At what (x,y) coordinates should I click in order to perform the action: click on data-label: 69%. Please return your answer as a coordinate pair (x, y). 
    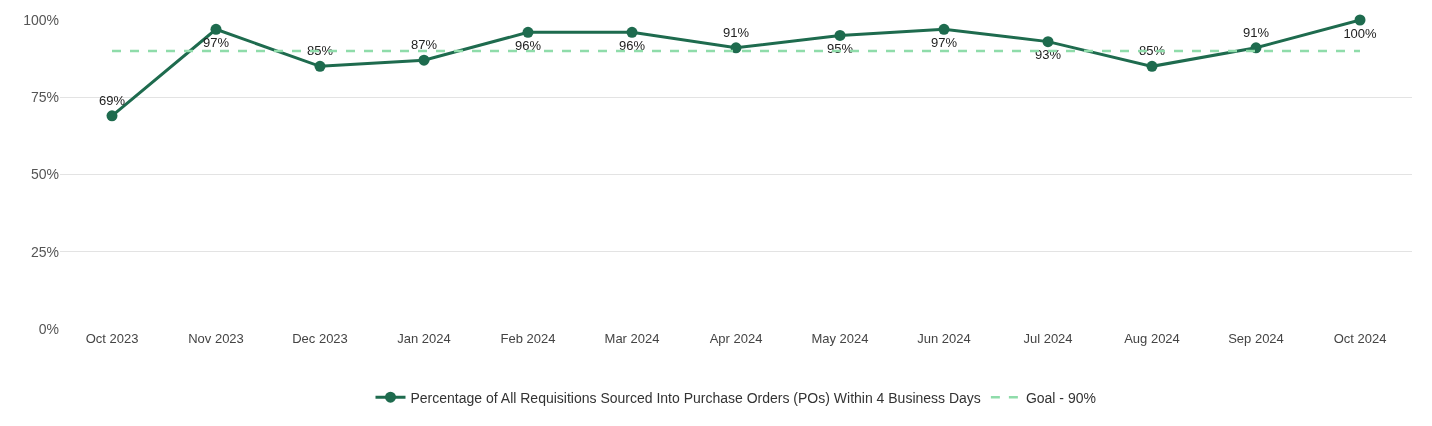
    Looking at the image, I should click on (112, 100).